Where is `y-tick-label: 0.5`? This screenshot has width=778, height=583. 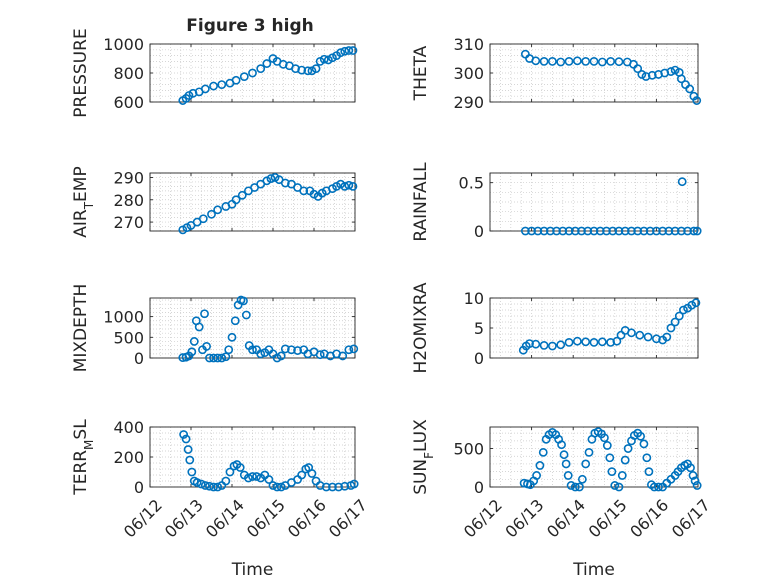 y-tick-label: 0.5 is located at coordinates (471, 183).